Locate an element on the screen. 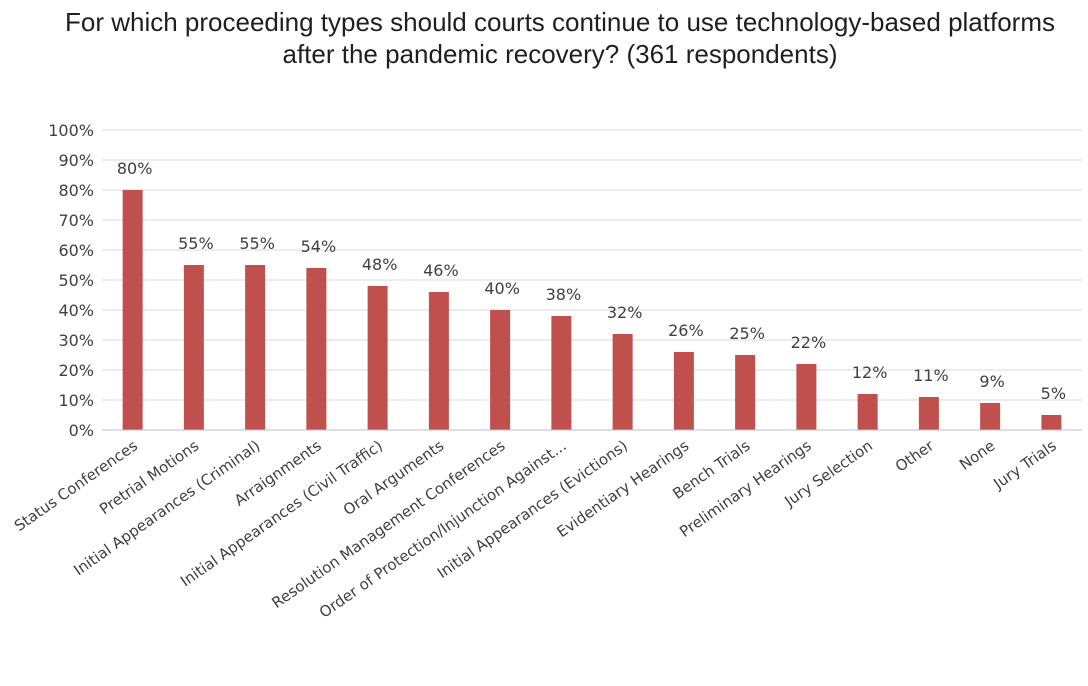 This screenshot has height=686, width=1088. category-label: Other is located at coordinates (915, 456).